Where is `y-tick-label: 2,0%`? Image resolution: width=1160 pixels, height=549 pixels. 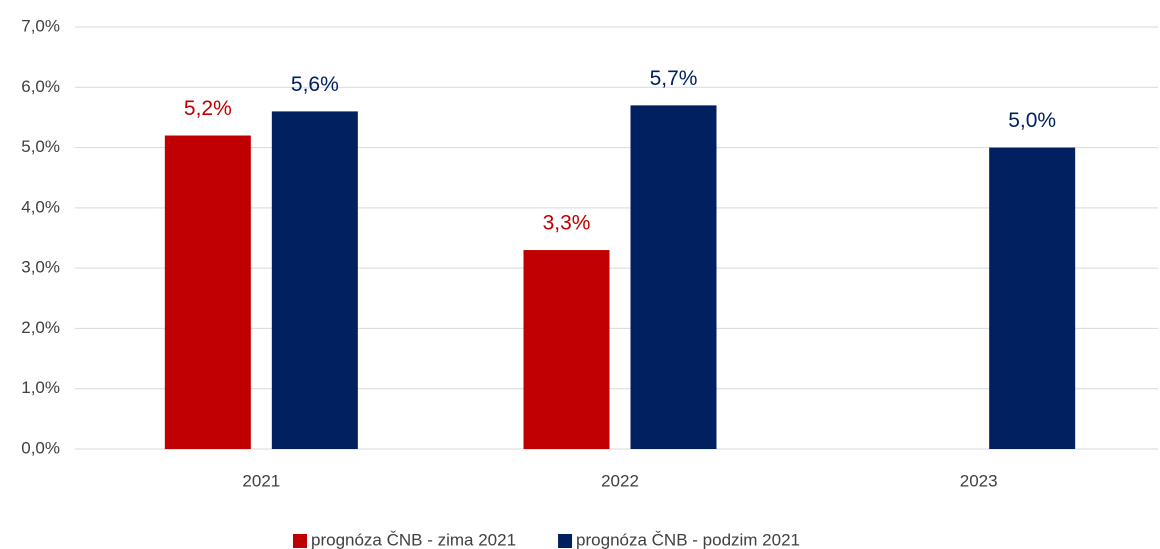 y-tick-label: 2,0% is located at coordinates (40, 327).